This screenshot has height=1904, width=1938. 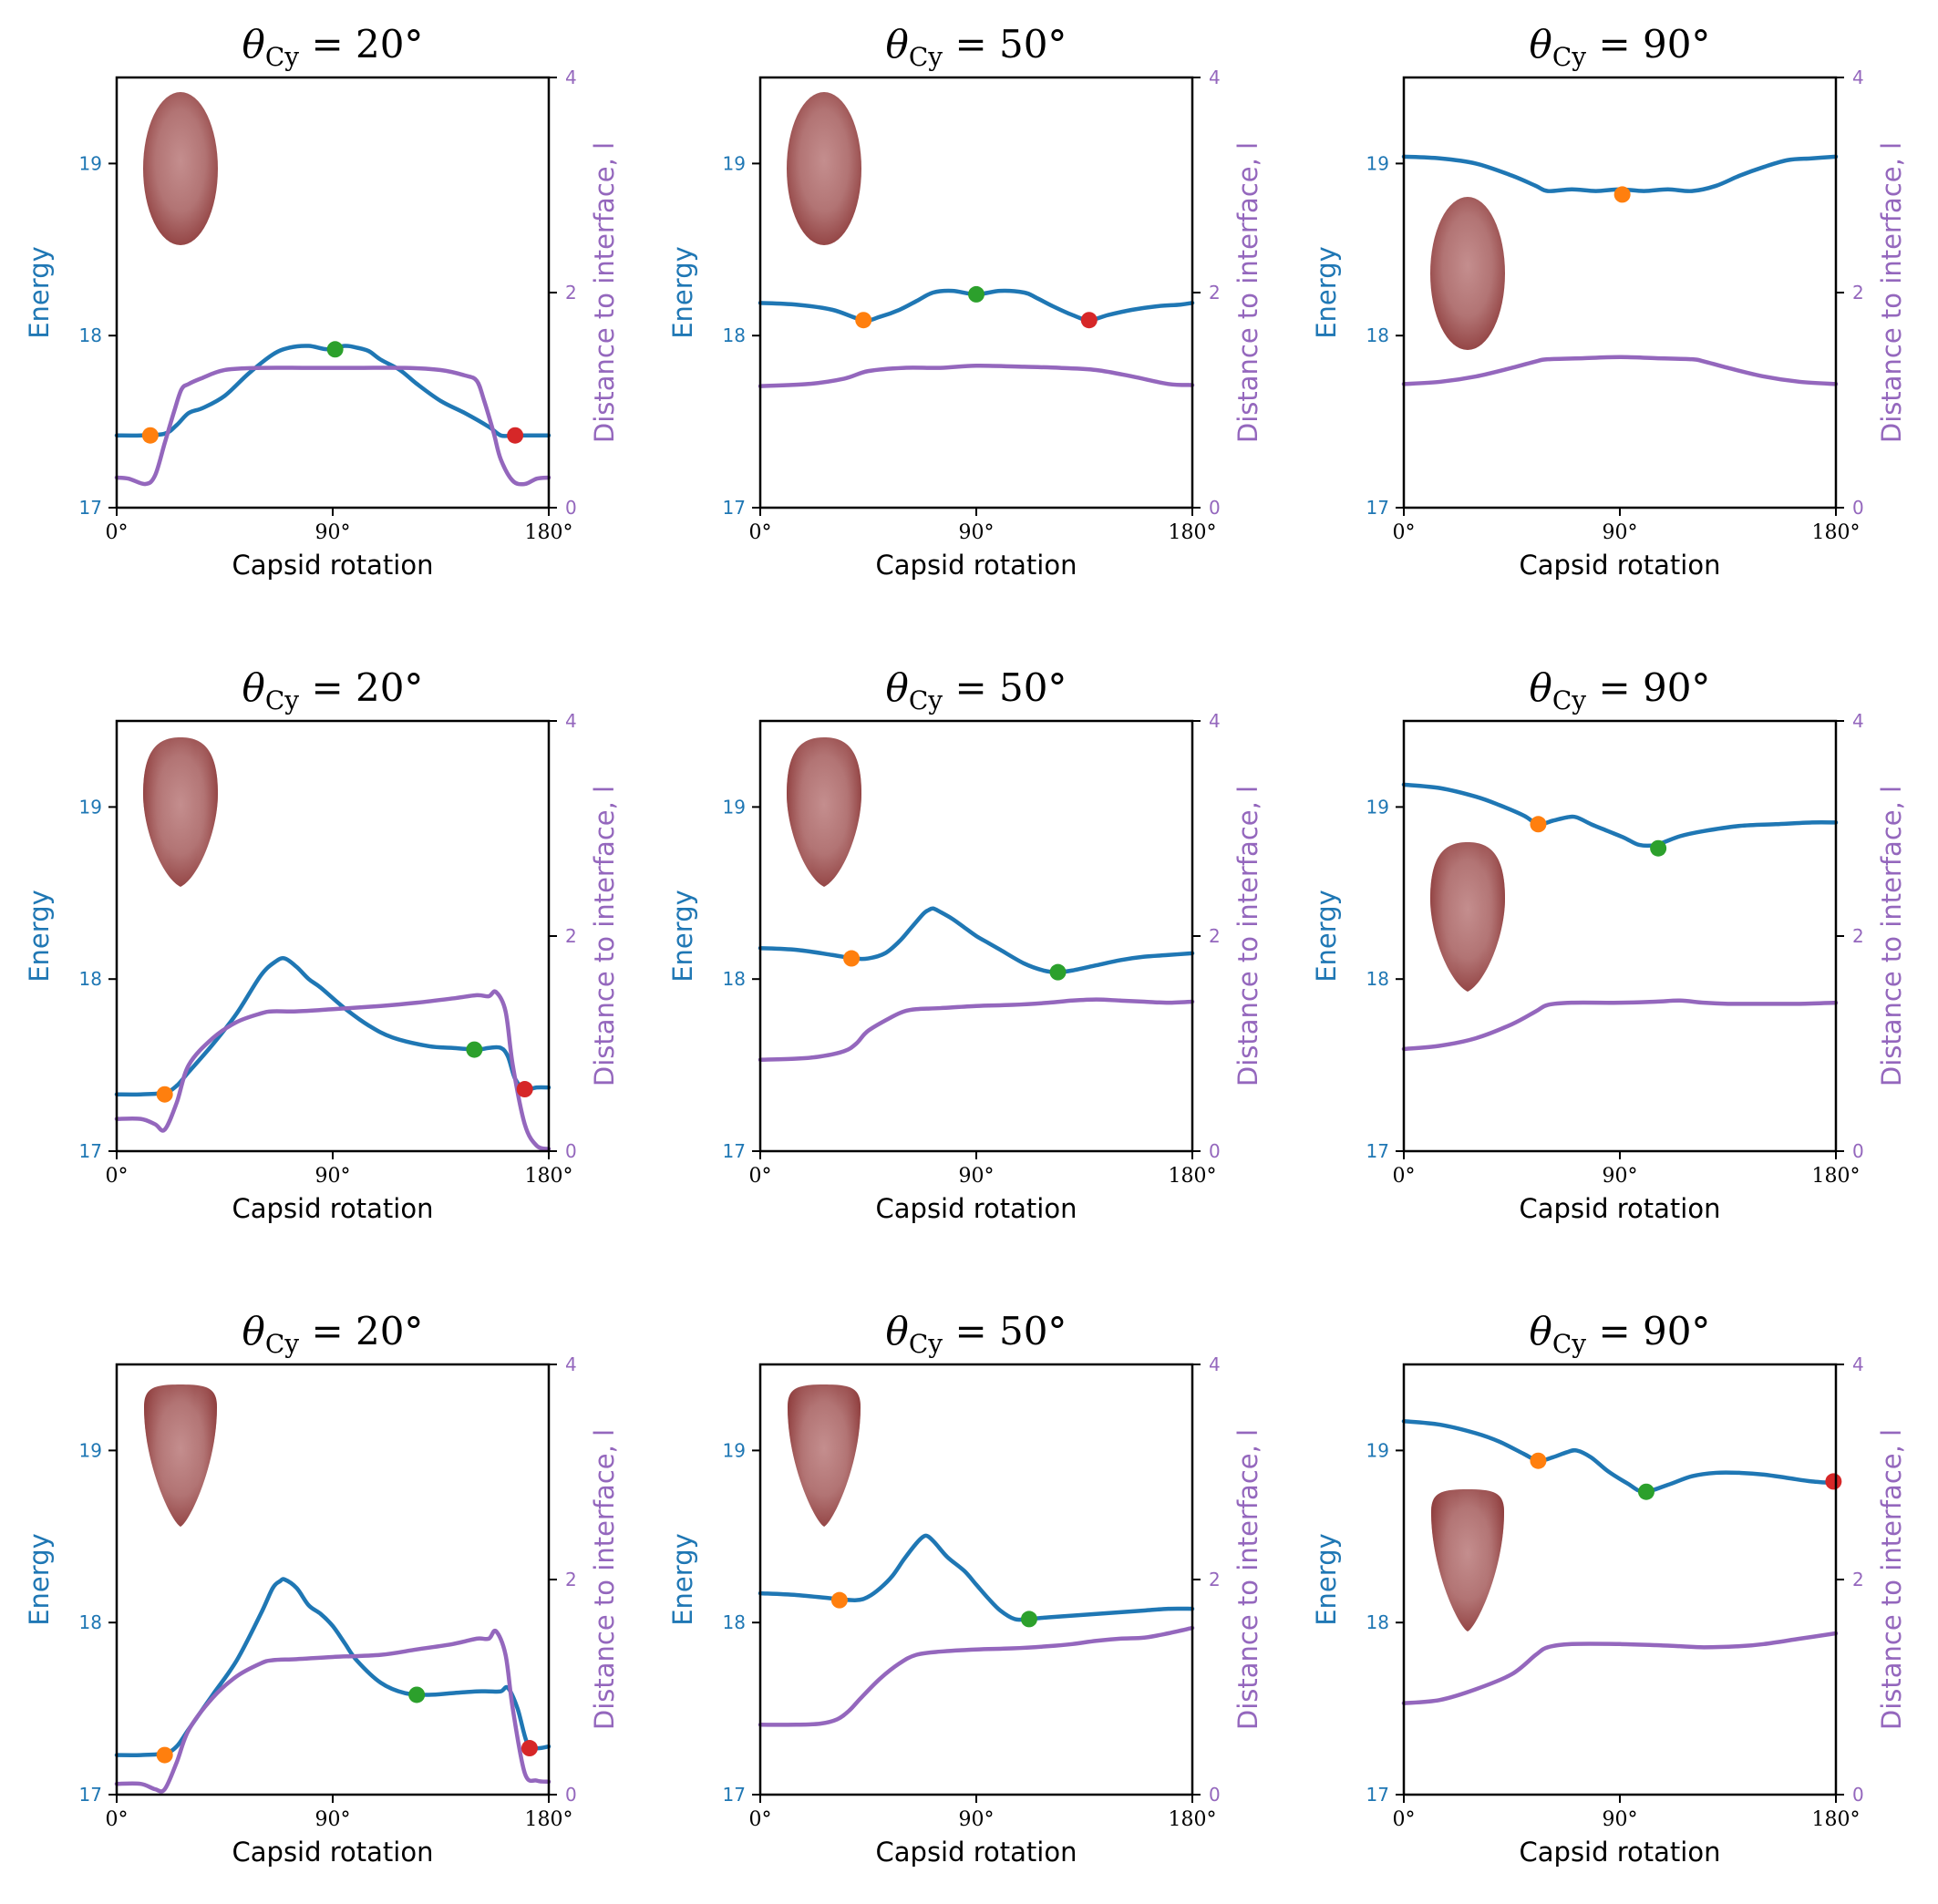 What do you see at coordinates (976, 1334) in the screenshot?
I see `chart-title: θCy = 50°` at bounding box center [976, 1334].